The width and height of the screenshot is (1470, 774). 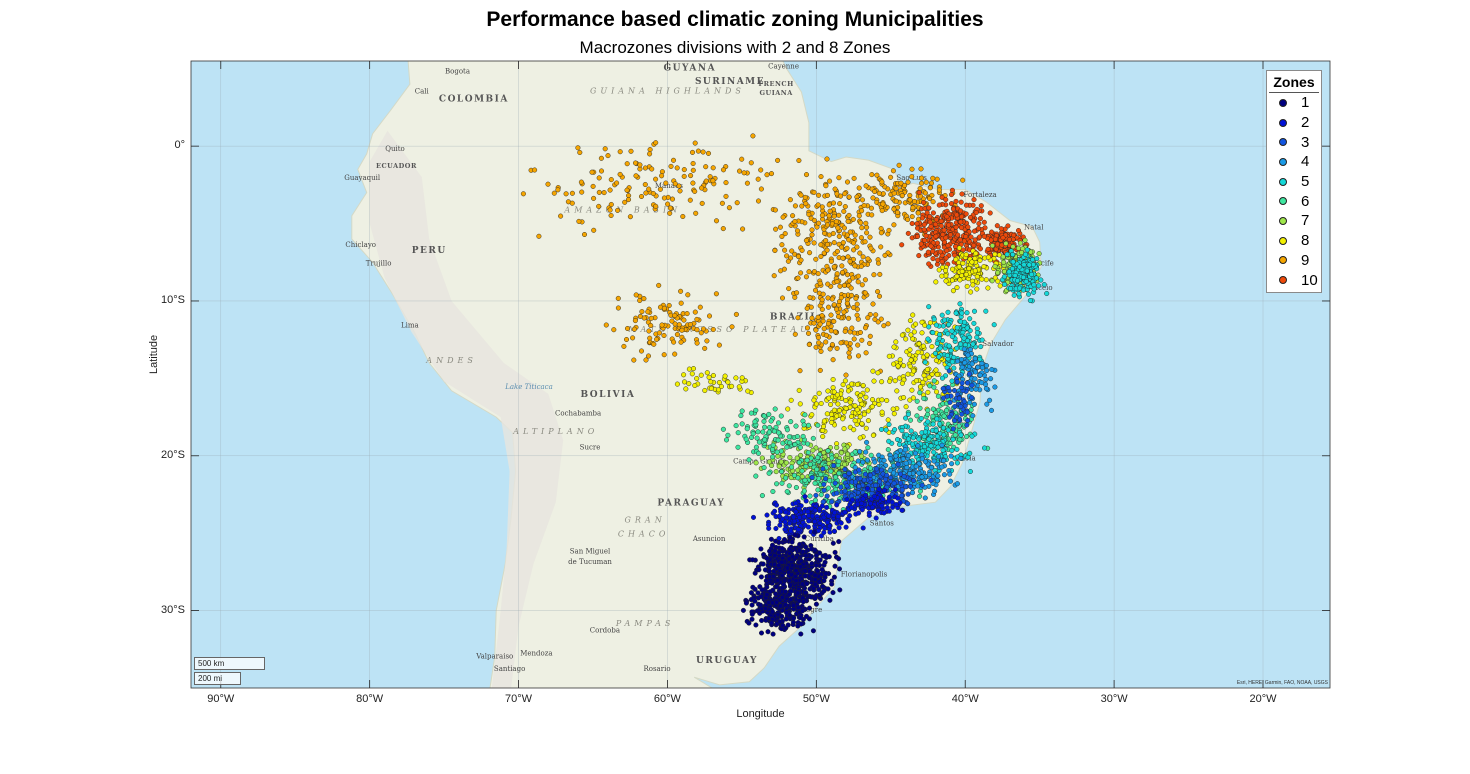 I want to click on y-tick-label: 0°, so click(x=179, y=145).